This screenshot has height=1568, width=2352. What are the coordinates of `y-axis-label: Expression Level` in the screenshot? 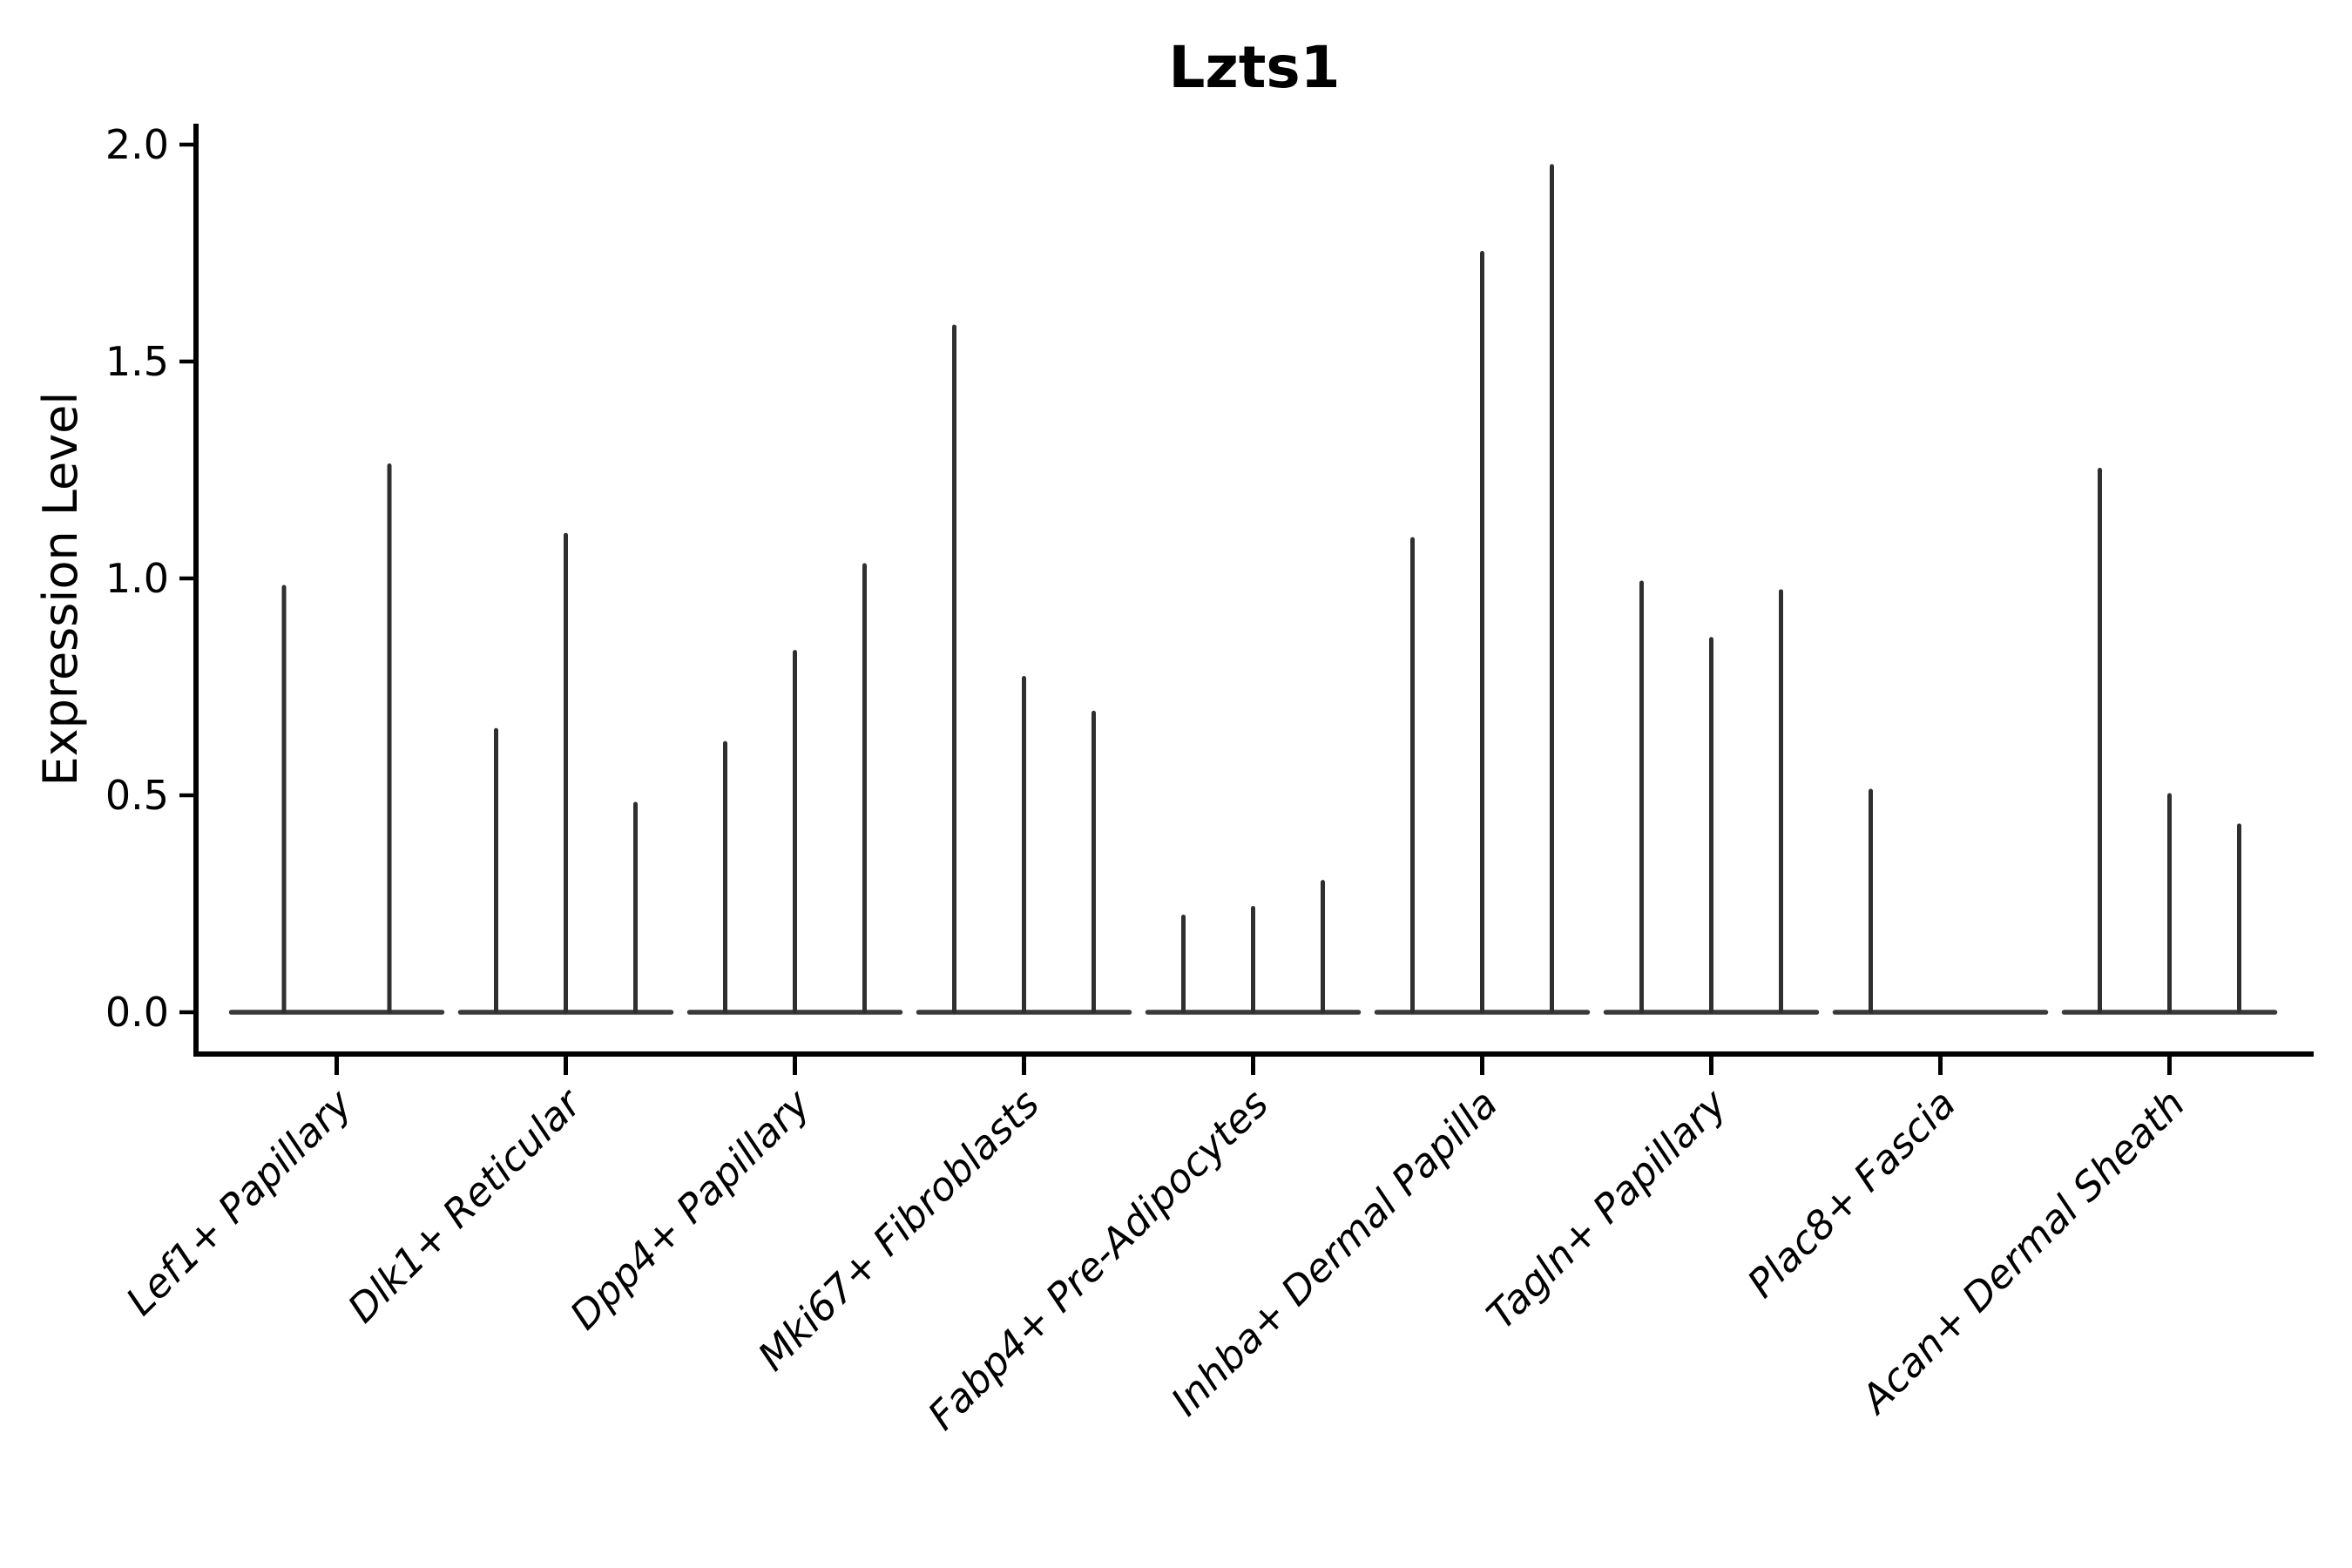 It's located at (61, 589).